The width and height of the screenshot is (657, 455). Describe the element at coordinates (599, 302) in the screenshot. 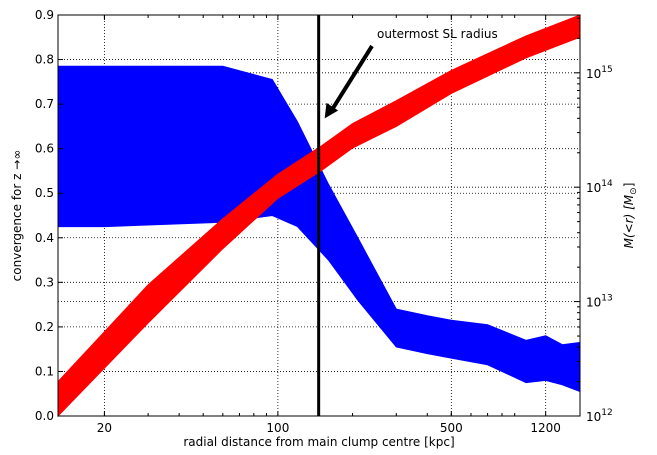

I see `y-right-tick-label: 1013` at that location.